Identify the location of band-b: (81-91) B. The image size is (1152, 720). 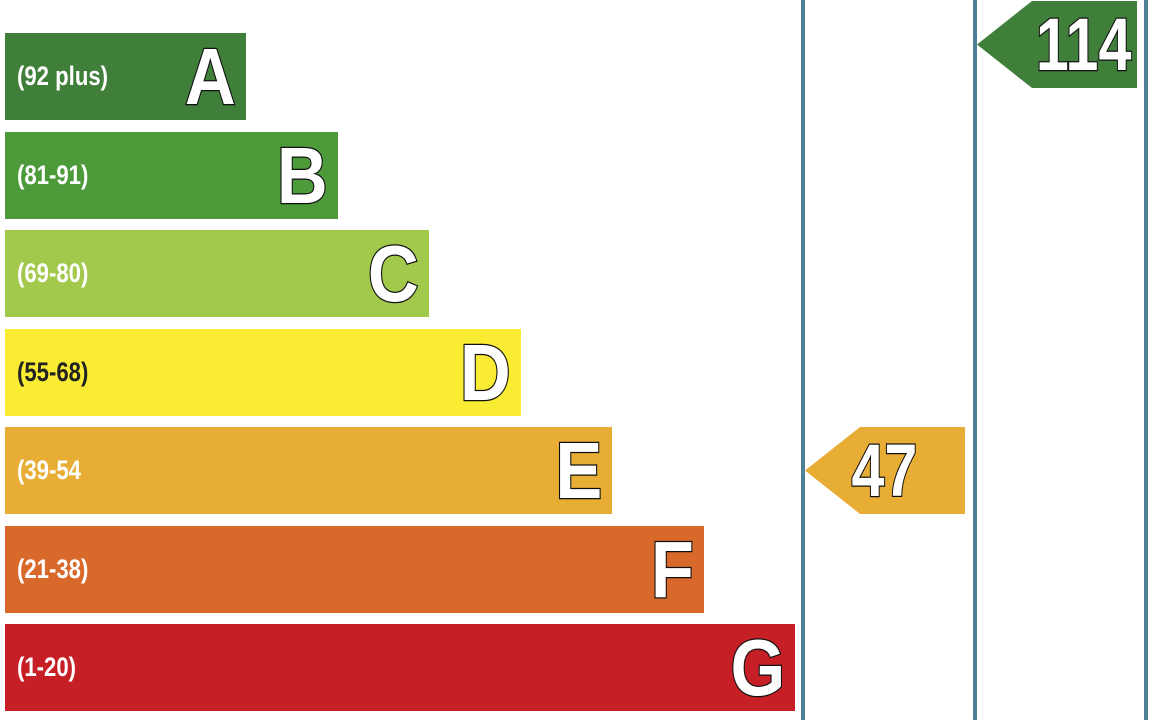
(171, 175).